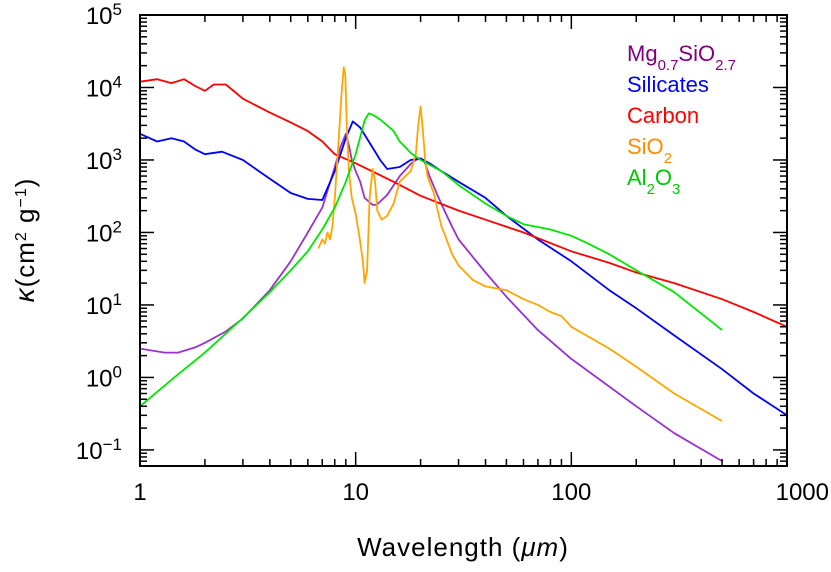 This screenshot has height=572, width=831. What do you see at coordinates (104, 304) in the screenshot?
I see `y-tick-label: 10¹` at bounding box center [104, 304].